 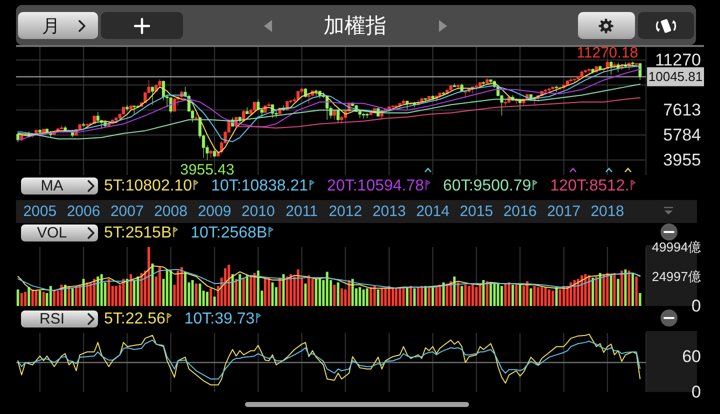 I want to click on chart-title: 加權指, so click(x=355, y=26).